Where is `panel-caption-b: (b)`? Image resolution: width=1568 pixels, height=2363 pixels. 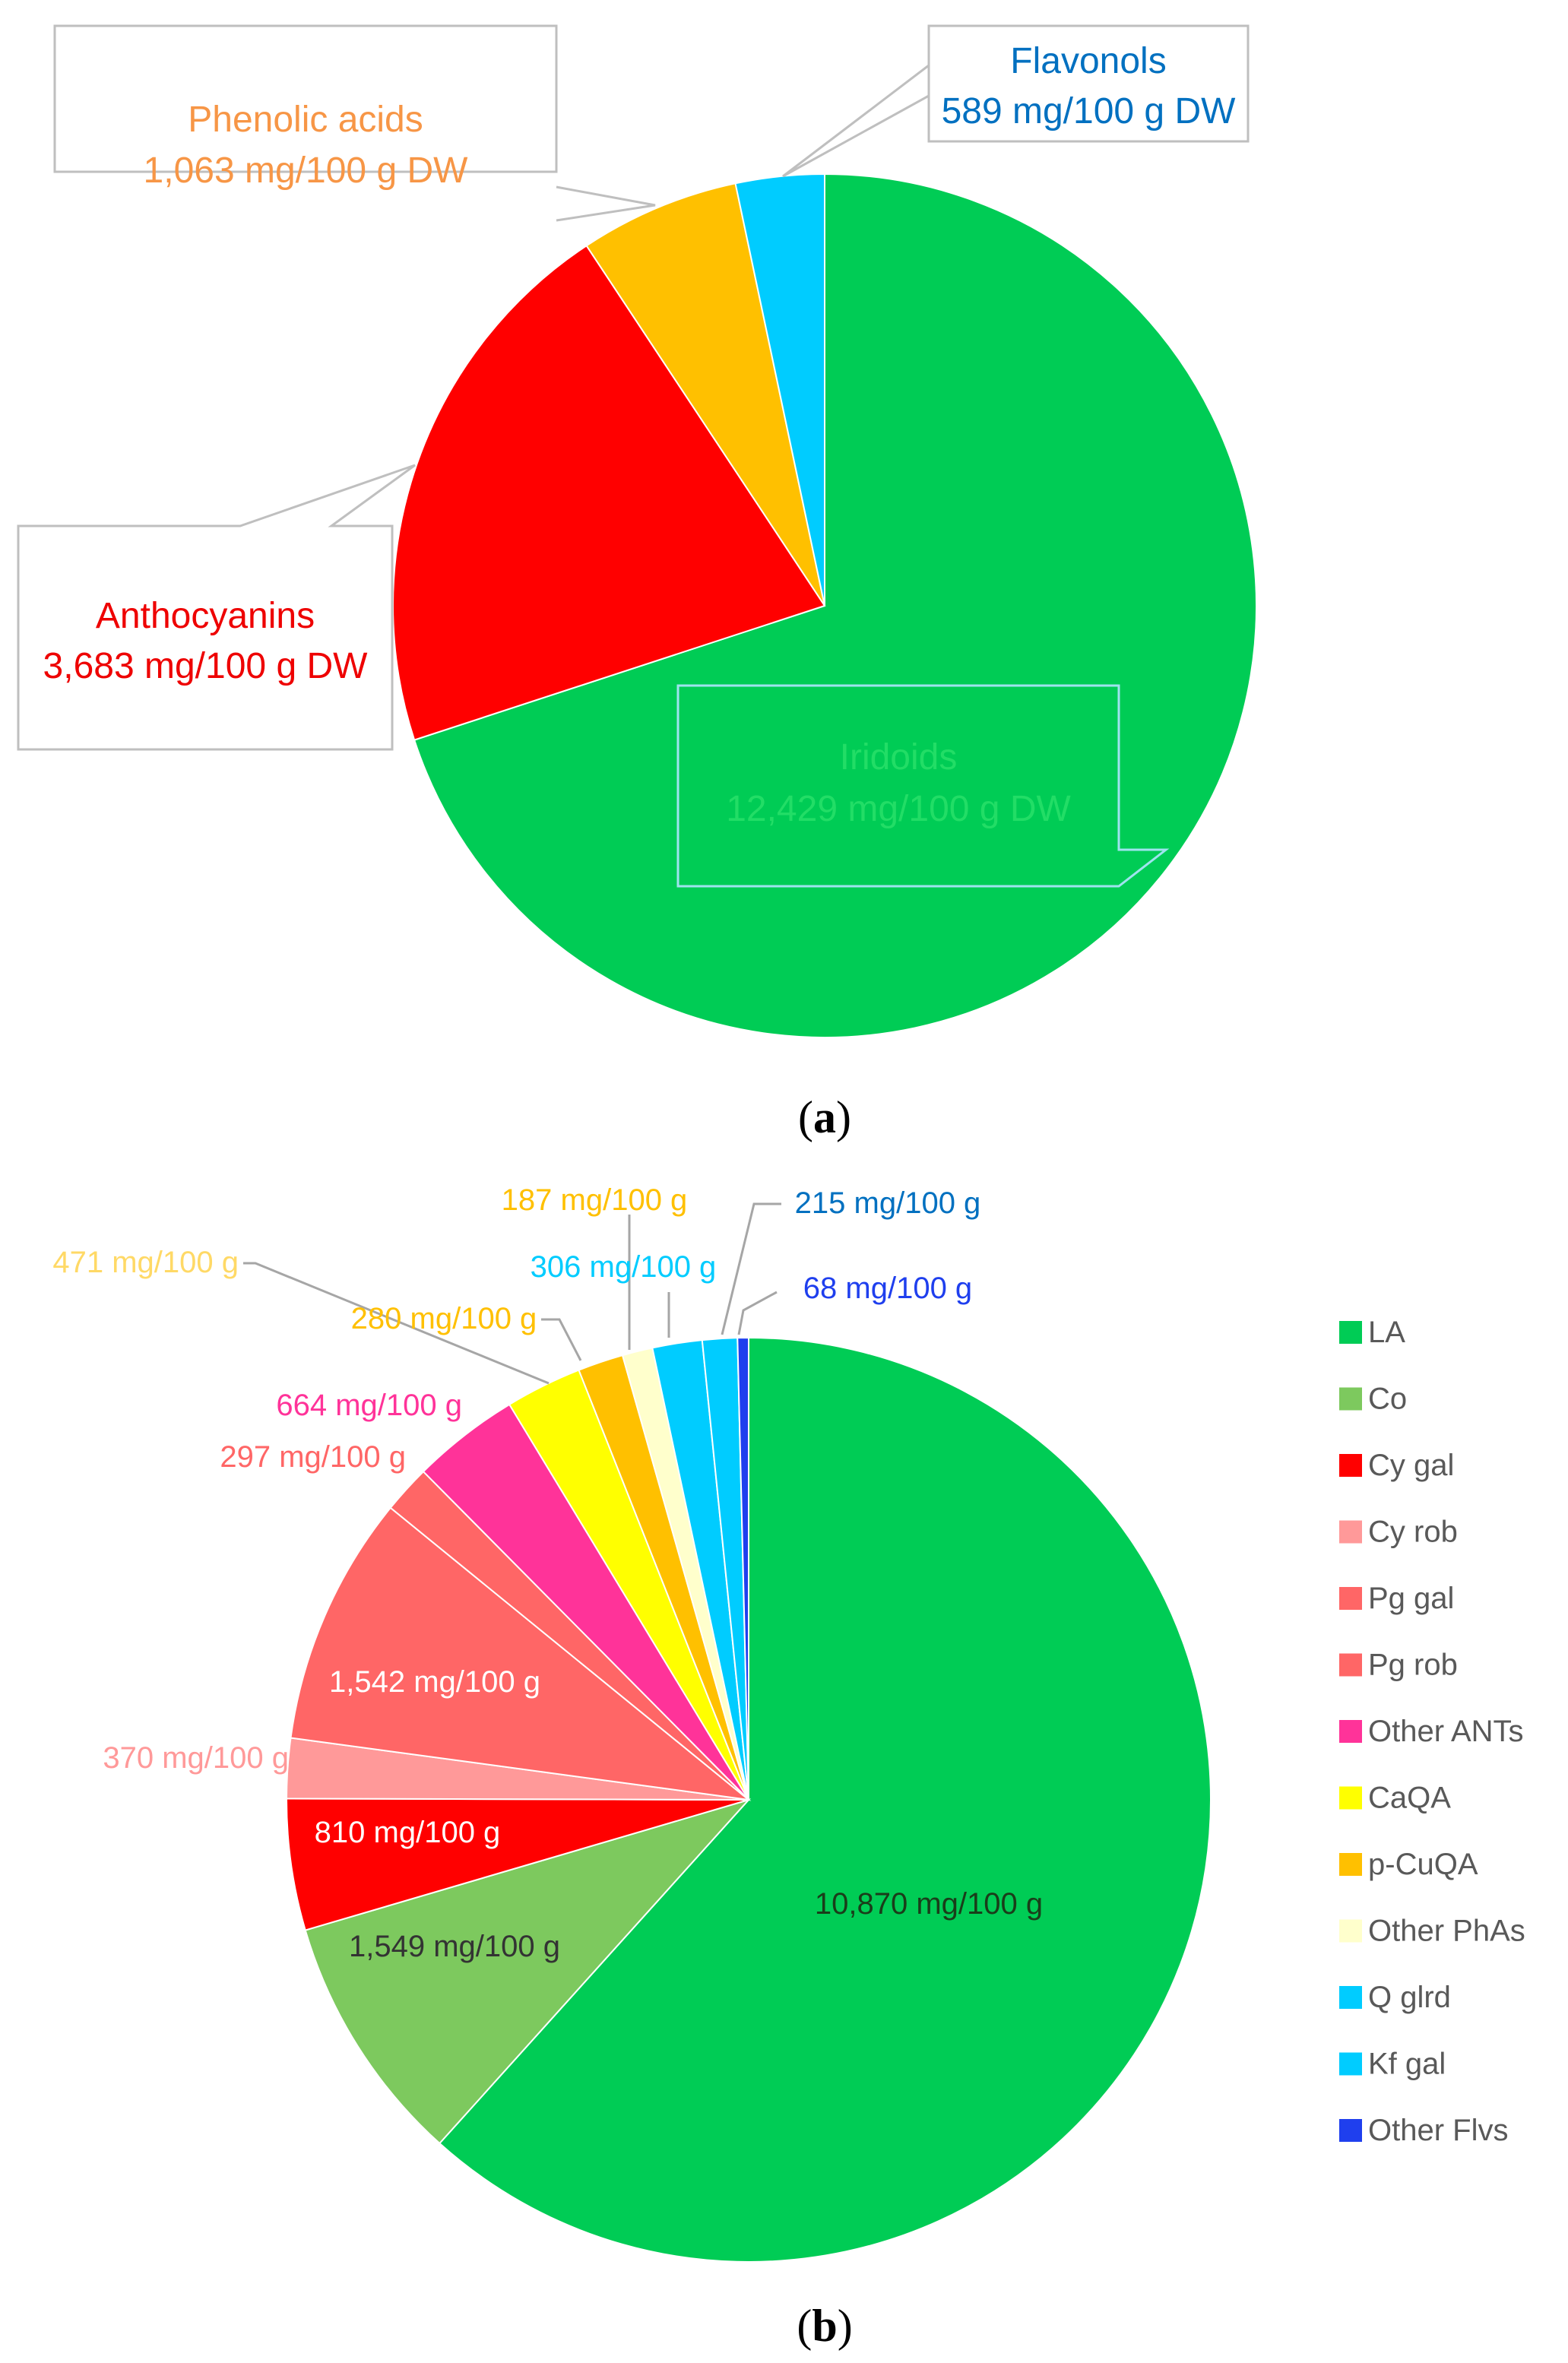
panel-caption-b: (b) is located at coordinates (824, 2326).